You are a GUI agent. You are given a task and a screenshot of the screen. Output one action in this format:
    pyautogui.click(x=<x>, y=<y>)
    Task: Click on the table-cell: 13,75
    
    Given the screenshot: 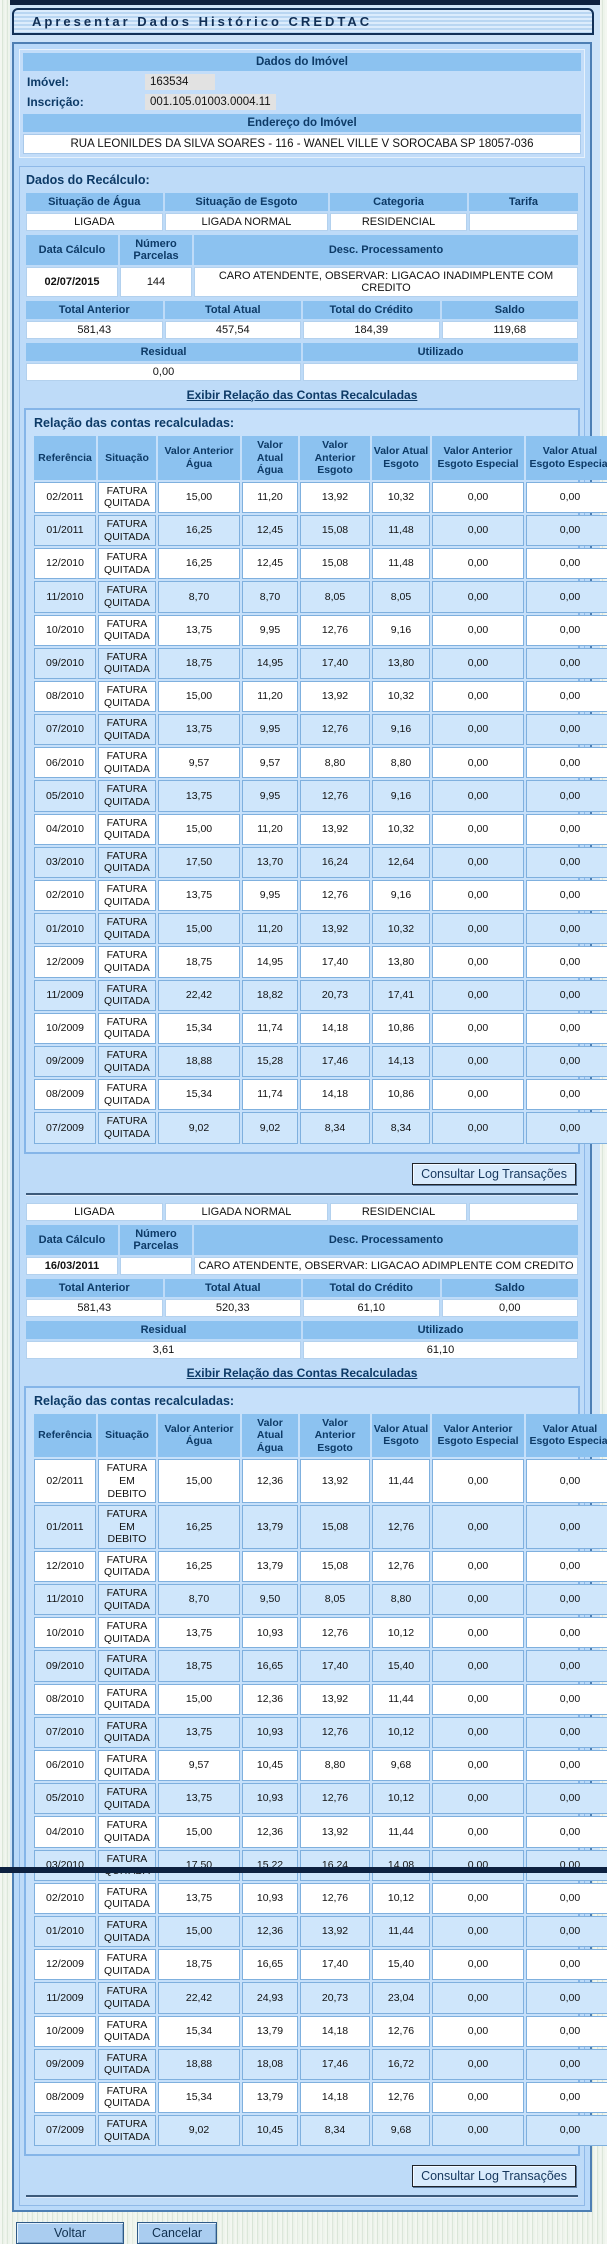 What is the action you would take?
    pyautogui.click(x=199, y=730)
    